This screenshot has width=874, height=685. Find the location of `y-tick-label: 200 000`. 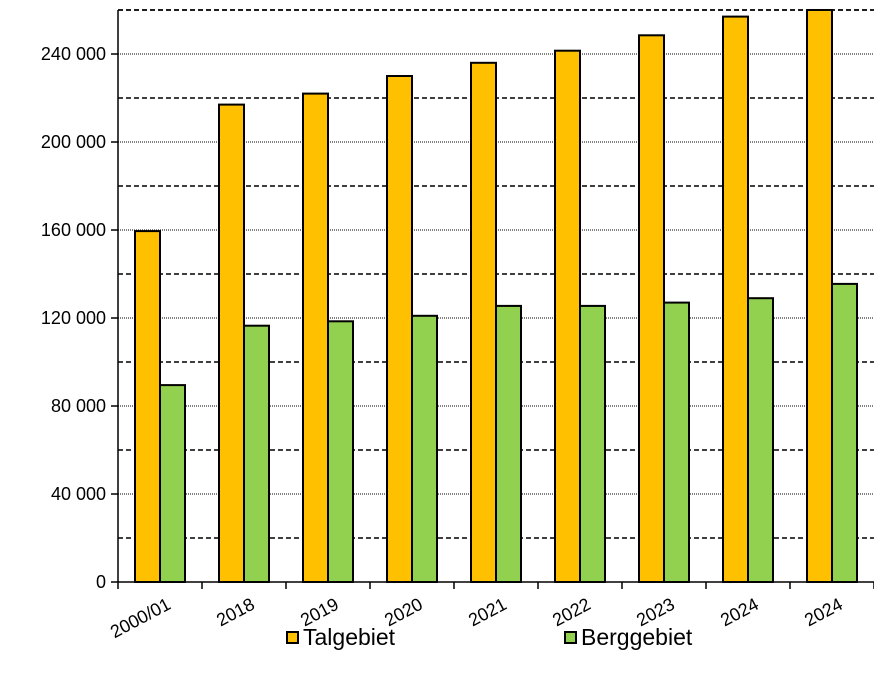

y-tick-label: 200 000 is located at coordinates (73, 142).